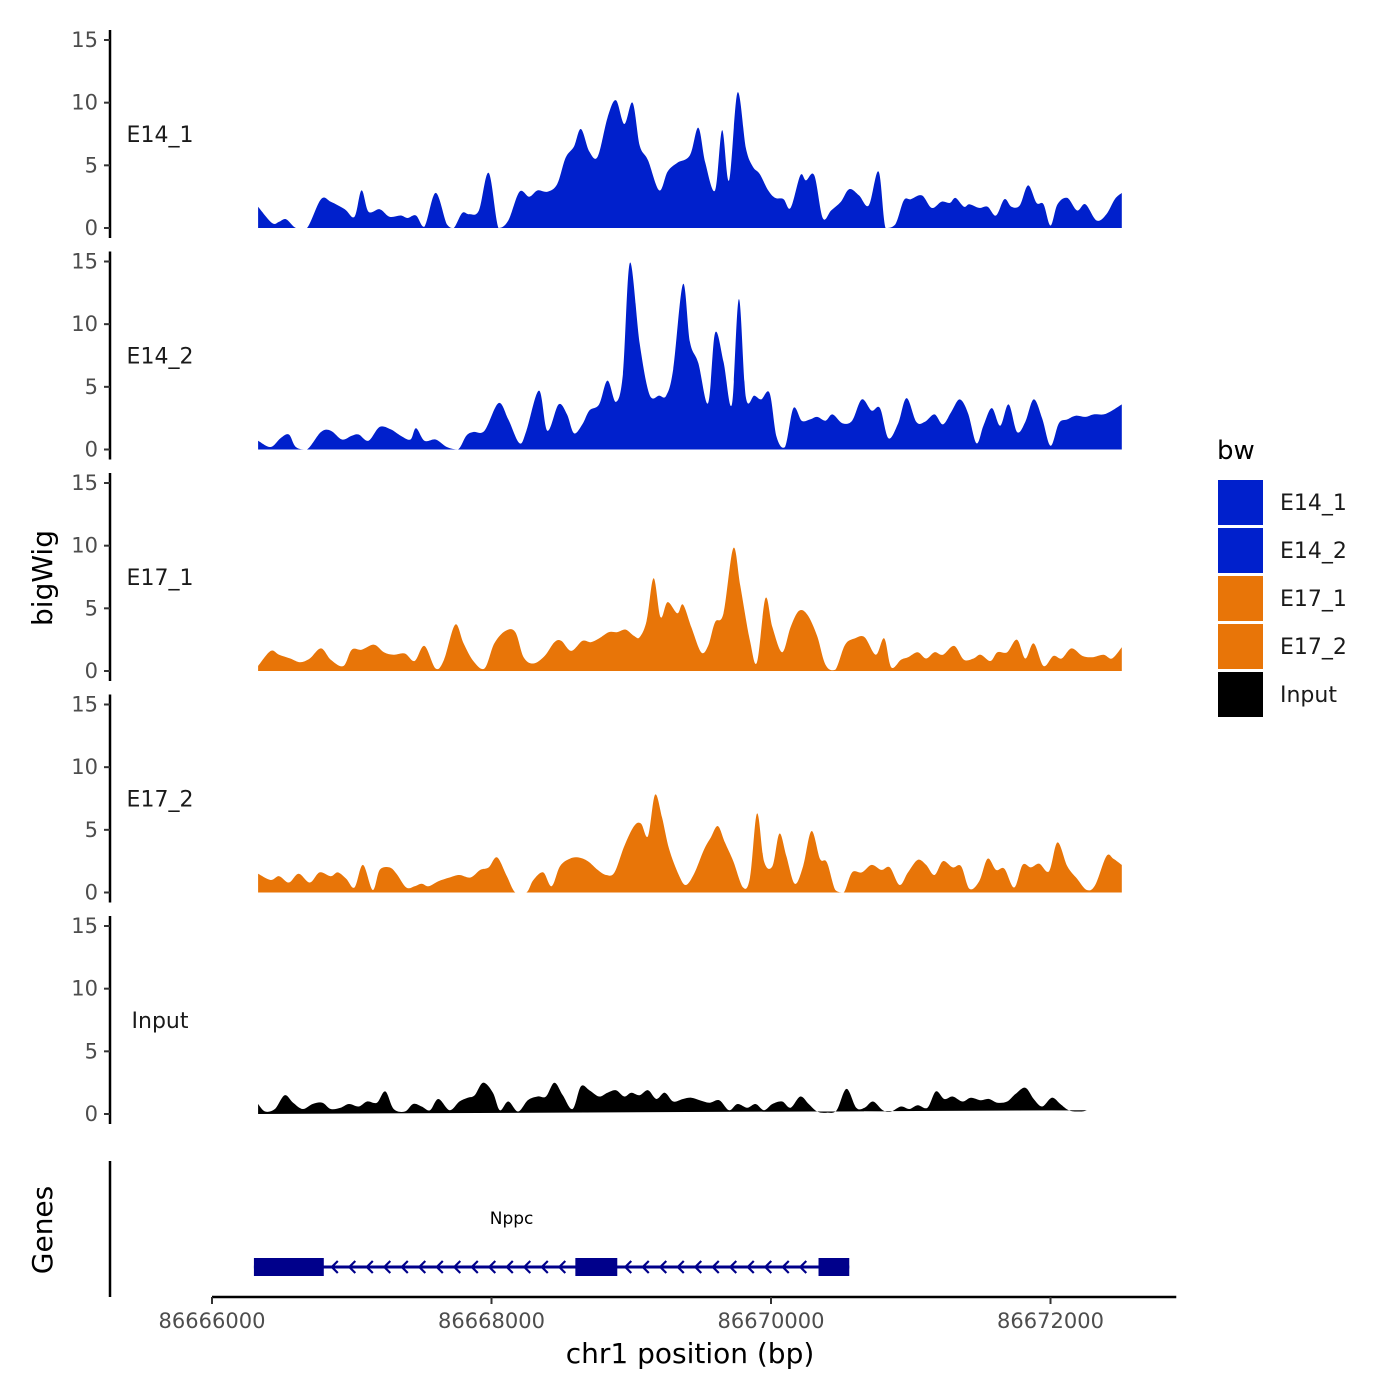 This screenshot has width=1400, height=1400. What do you see at coordinates (1313, 503) in the screenshot?
I see `legend-label: E14_1` at bounding box center [1313, 503].